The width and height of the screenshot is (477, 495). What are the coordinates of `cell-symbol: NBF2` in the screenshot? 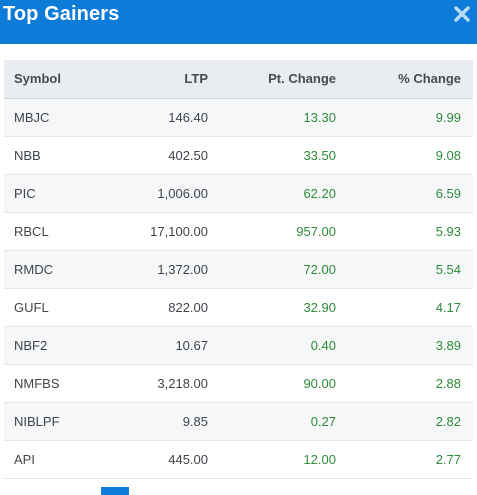 It's located at (31, 345).